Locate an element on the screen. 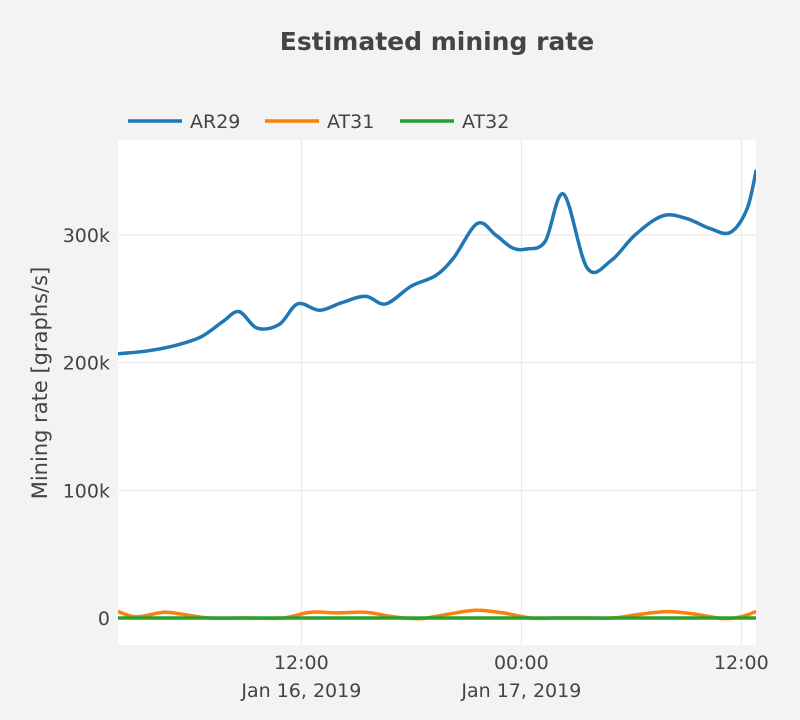 The image size is (800, 720). y-tick-label-300k: 300k is located at coordinates (86, 236).